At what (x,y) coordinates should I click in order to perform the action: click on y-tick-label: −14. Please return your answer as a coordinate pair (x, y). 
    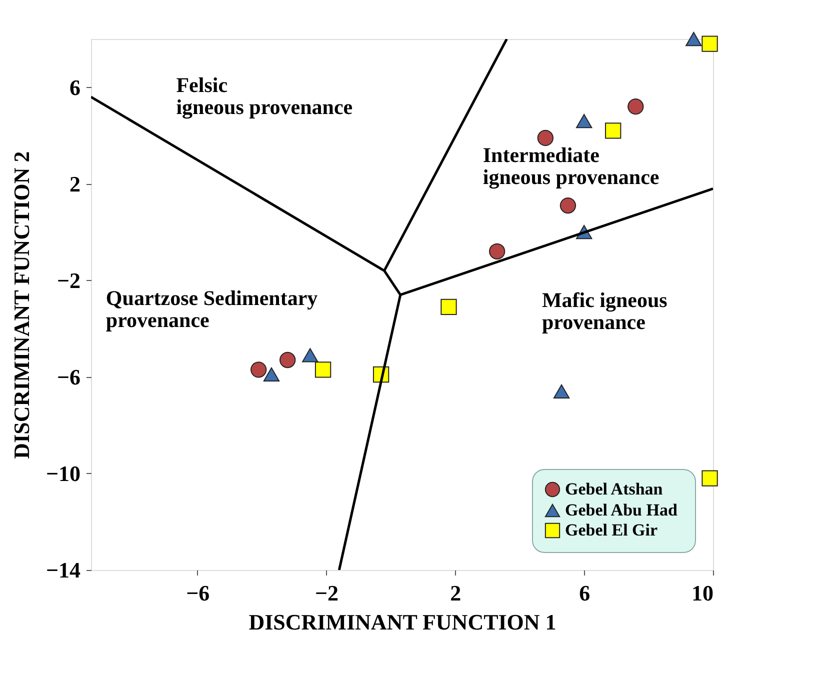
    Looking at the image, I should click on (63, 570).